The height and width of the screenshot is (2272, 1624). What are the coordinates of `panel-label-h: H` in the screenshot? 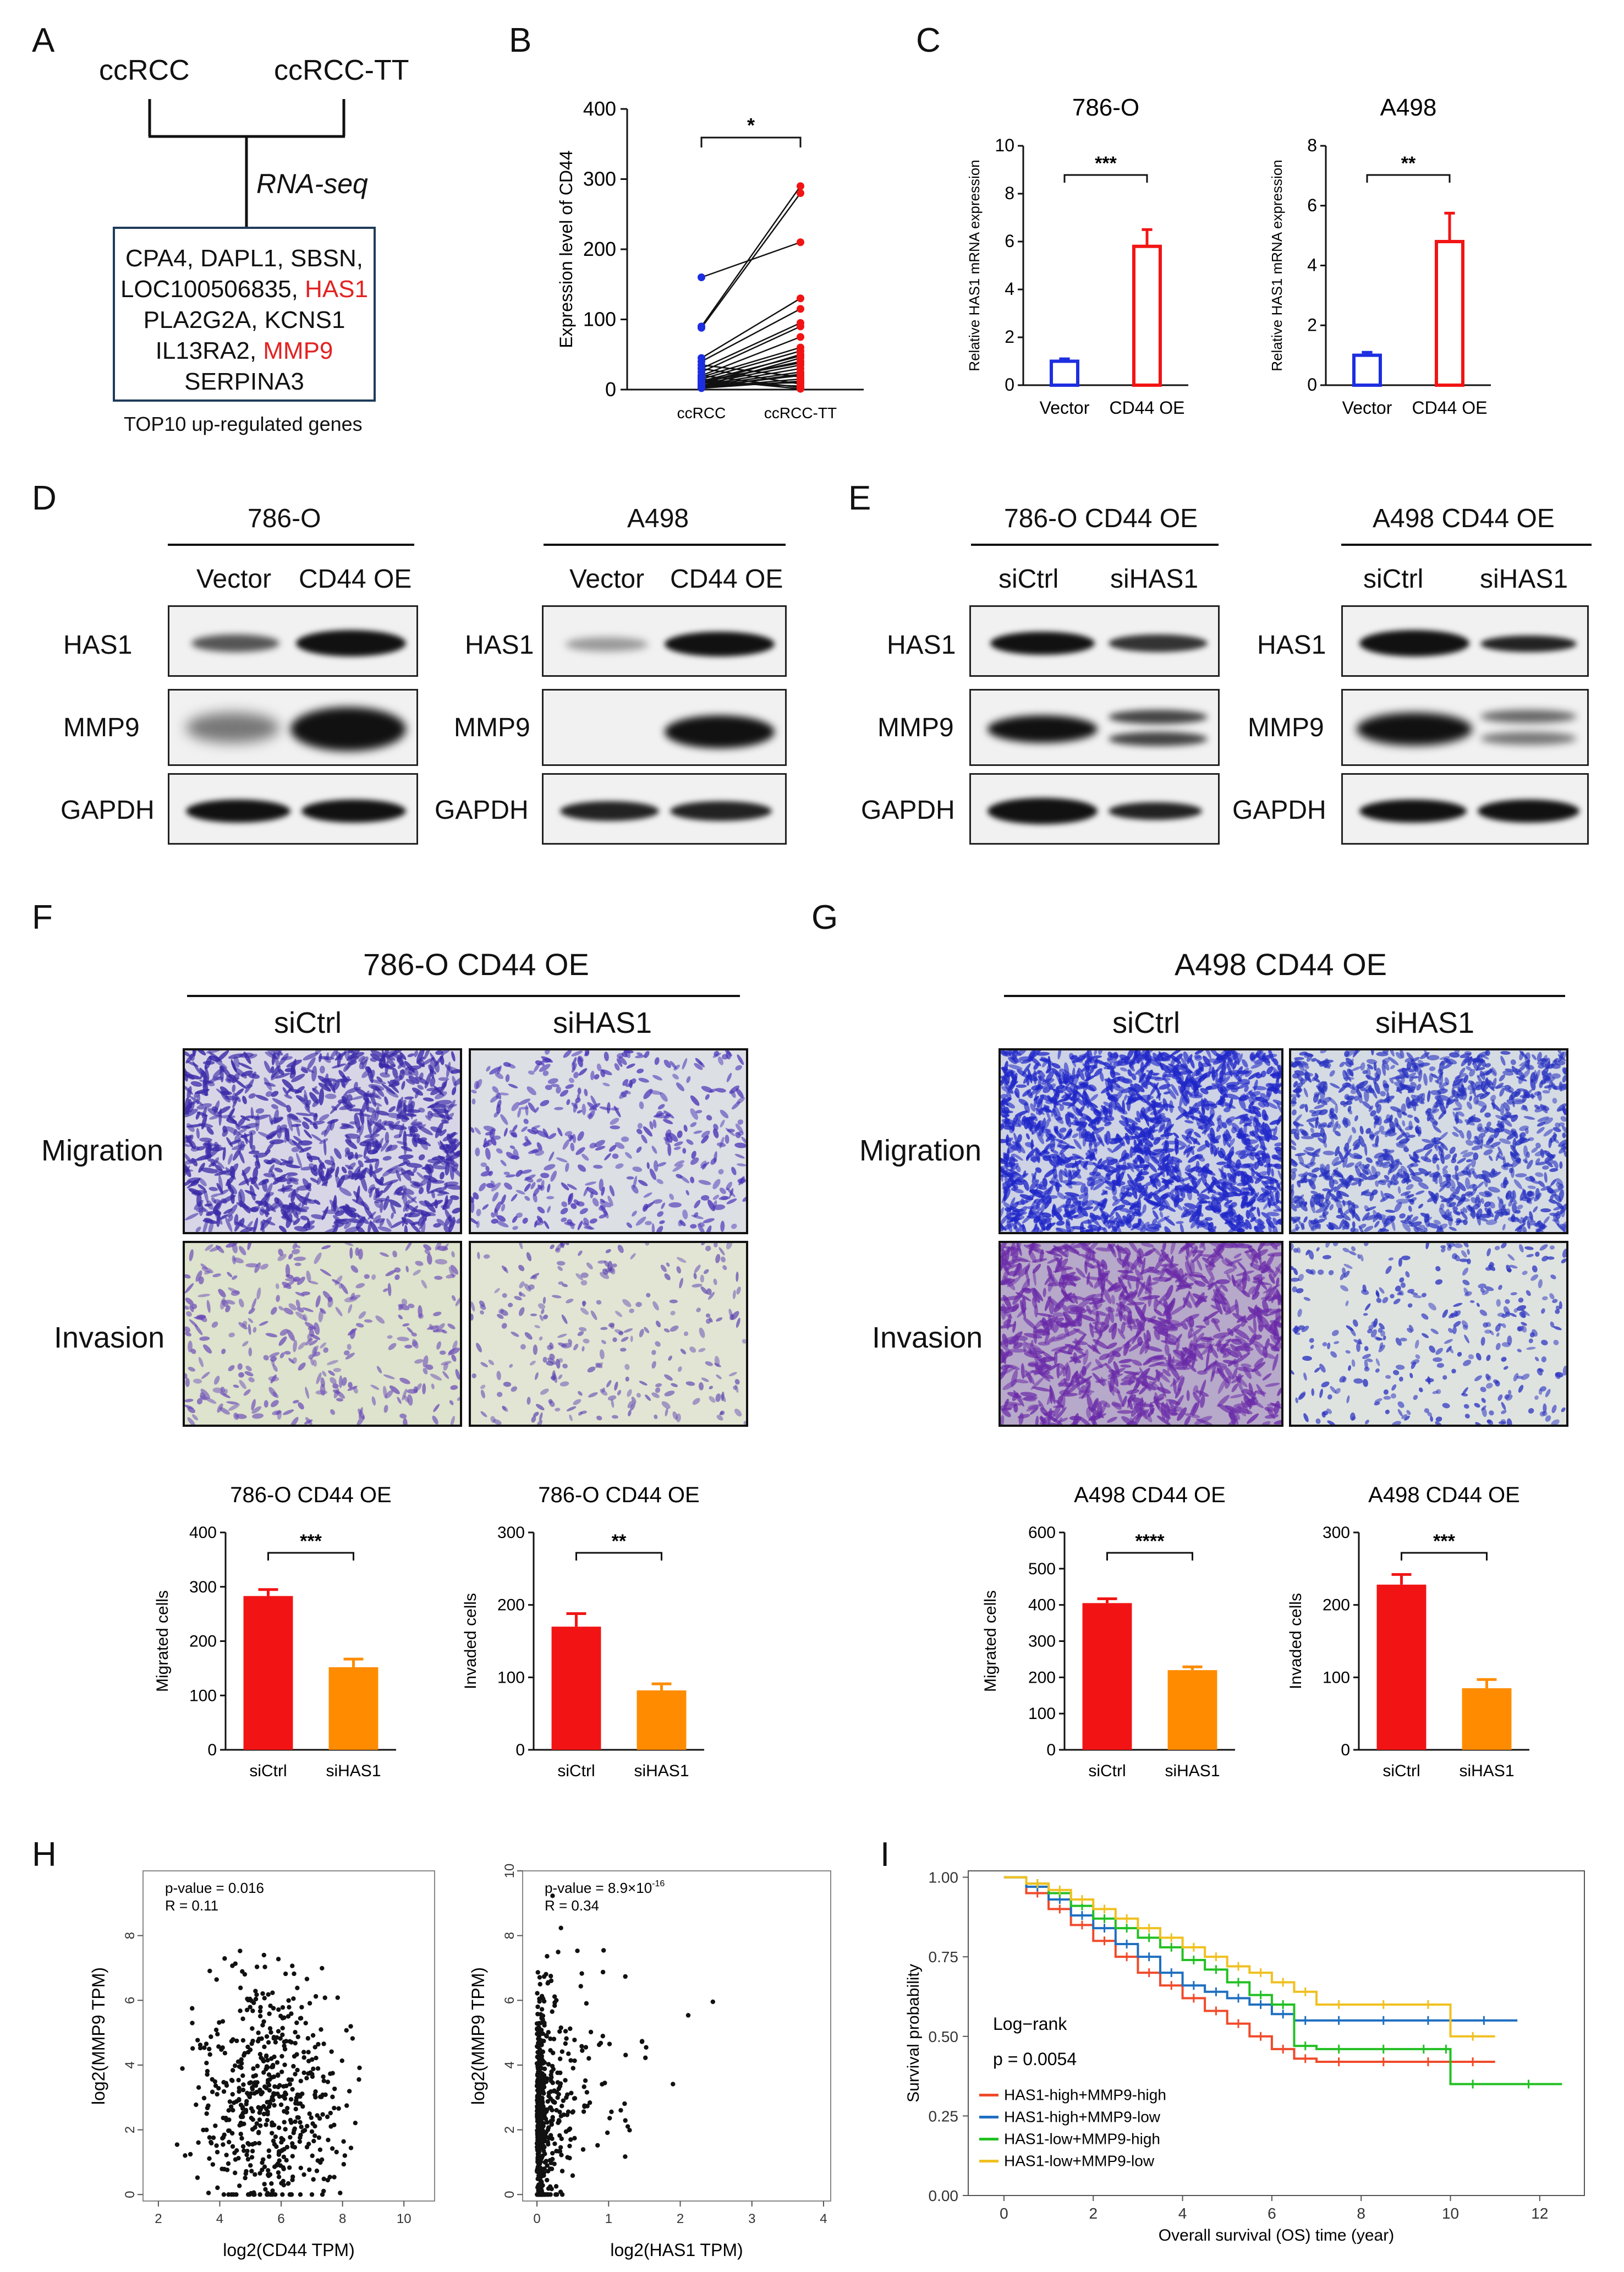 It's located at (44, 1855).